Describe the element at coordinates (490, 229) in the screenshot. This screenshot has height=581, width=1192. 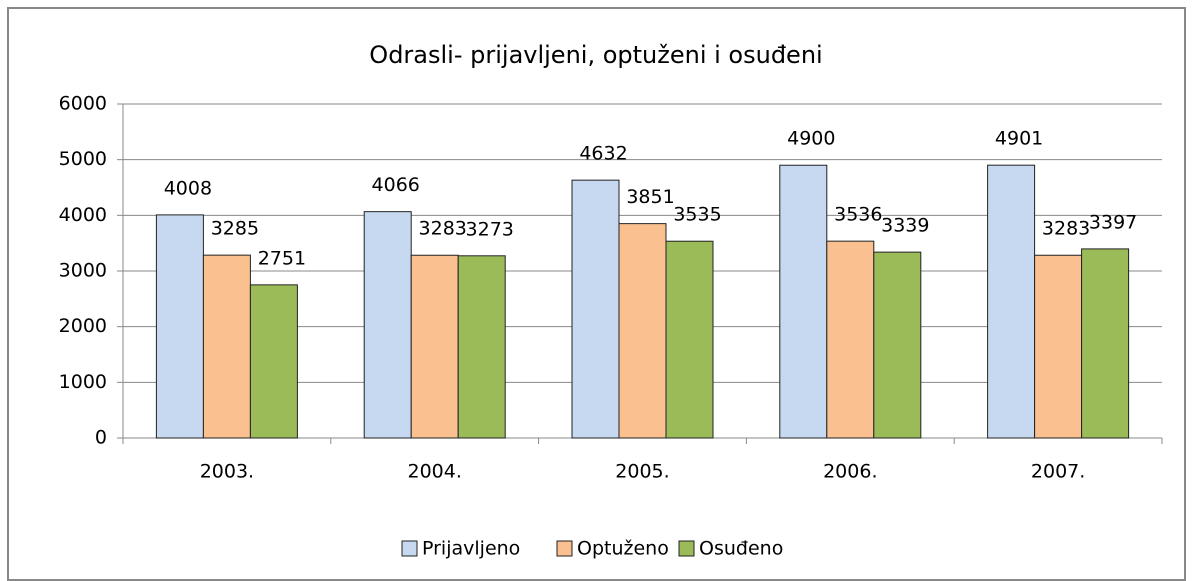
I see `data-label: 3273` at that location.